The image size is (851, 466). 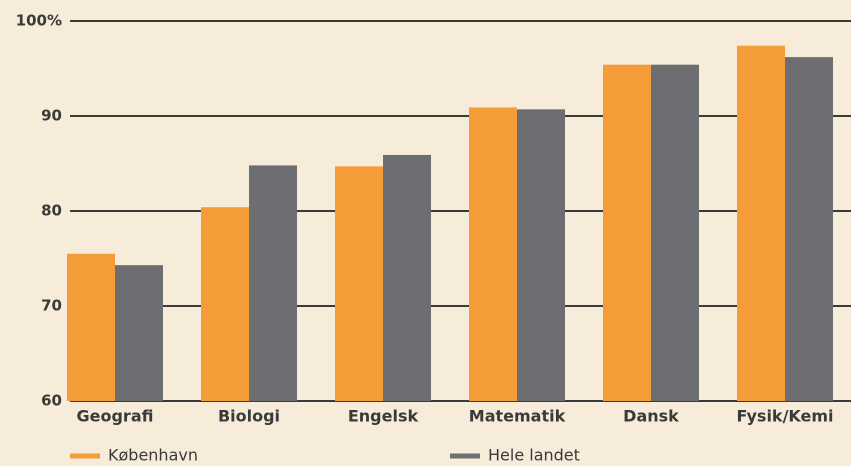 I want to click on x-tick-label: Fysik/Kemi, so click(x=784, y=416).